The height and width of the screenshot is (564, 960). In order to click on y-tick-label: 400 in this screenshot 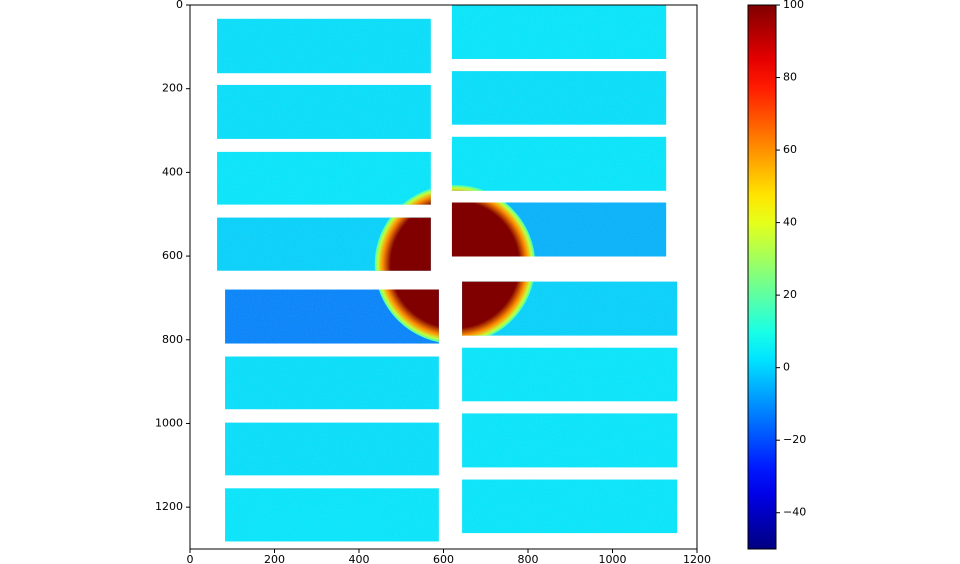, I will do `click(172, 171)`.